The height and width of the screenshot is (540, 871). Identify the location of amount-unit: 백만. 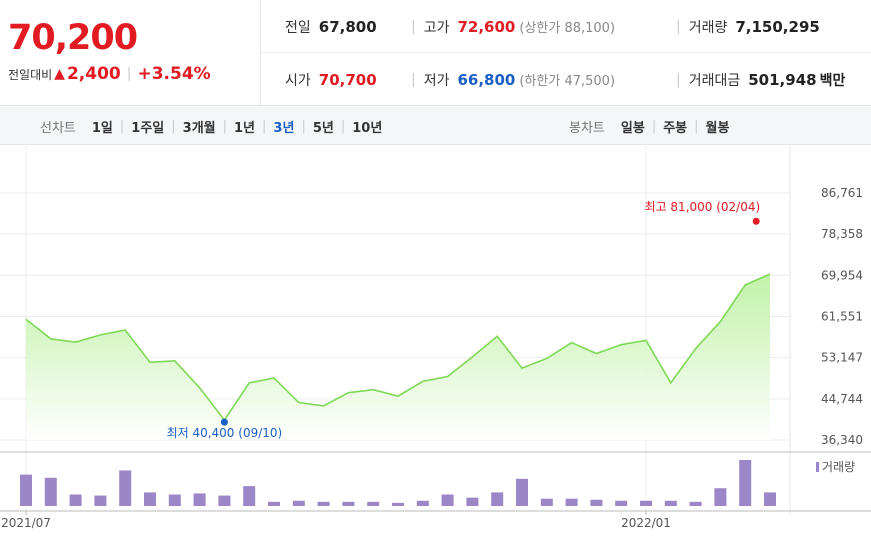
(832, 80).